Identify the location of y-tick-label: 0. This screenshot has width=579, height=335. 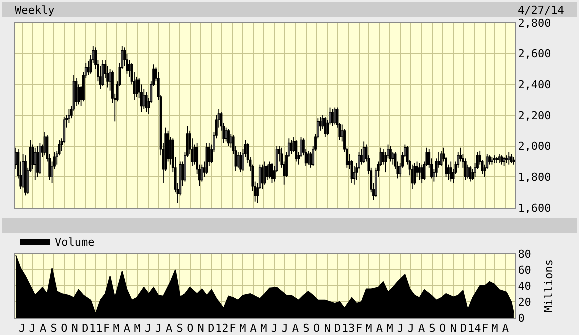
(521, 318).